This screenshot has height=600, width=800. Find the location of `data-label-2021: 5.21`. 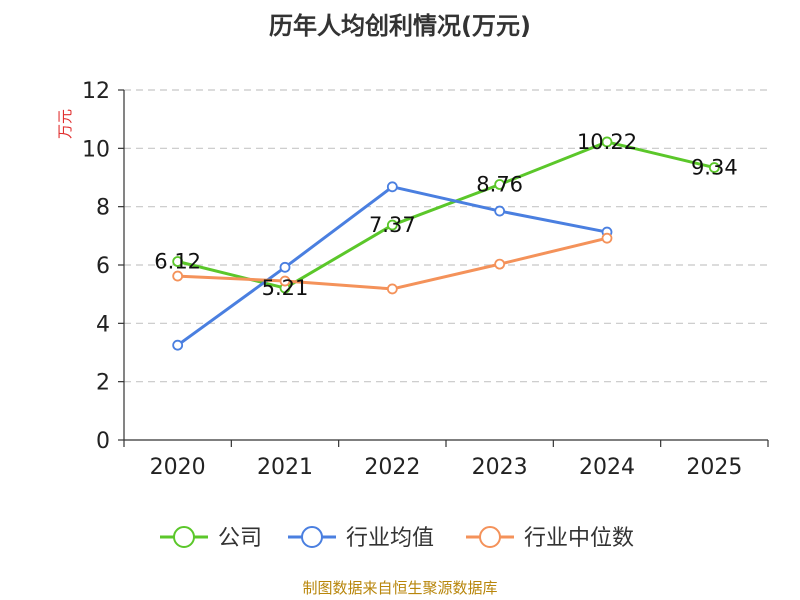

data-label-2021: 5.21 is located at coordinates (285, 288).